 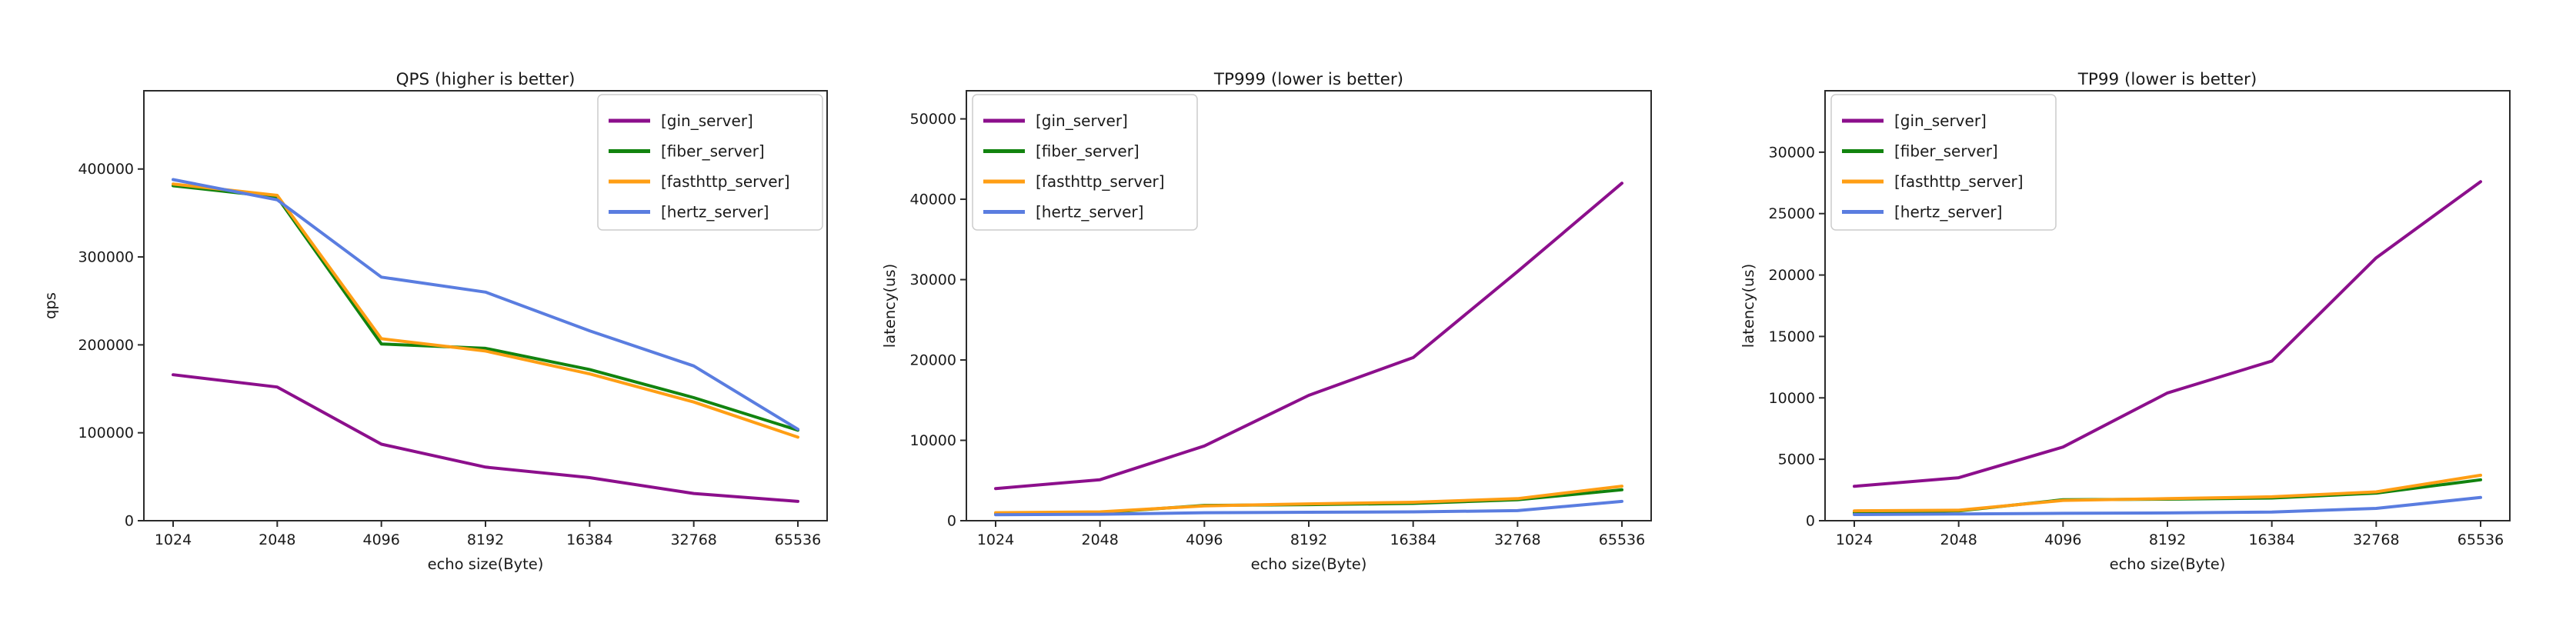 What do you see at coordinates (1792, 337) in the screenshot?
I see `y-tick-label: 15000` at bounding box center [1792, 337].